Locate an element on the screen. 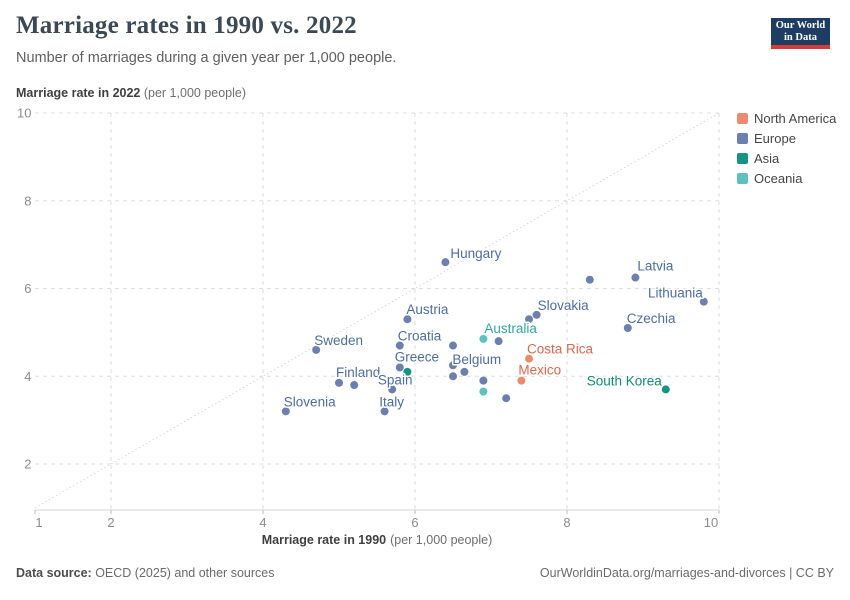 The height and width of the screenshot is (600, 850). data-point-czechia is located at coordinates (627, 327).